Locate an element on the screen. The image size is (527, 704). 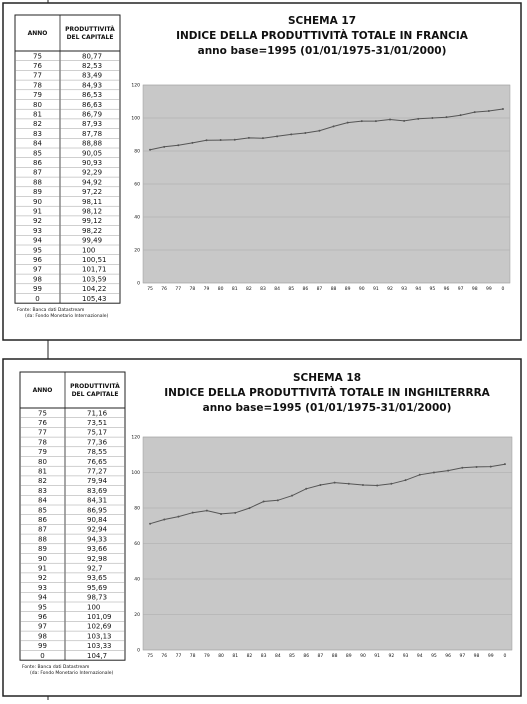
table-cell: 82 is located at coordinates (42, 481).